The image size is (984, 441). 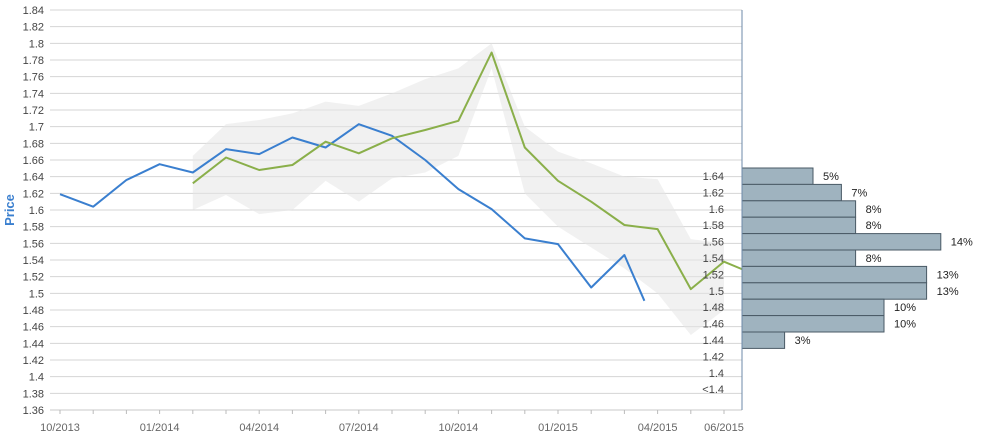 I want to click on dist-category-label: <1.4, so click(x=713, y=390).